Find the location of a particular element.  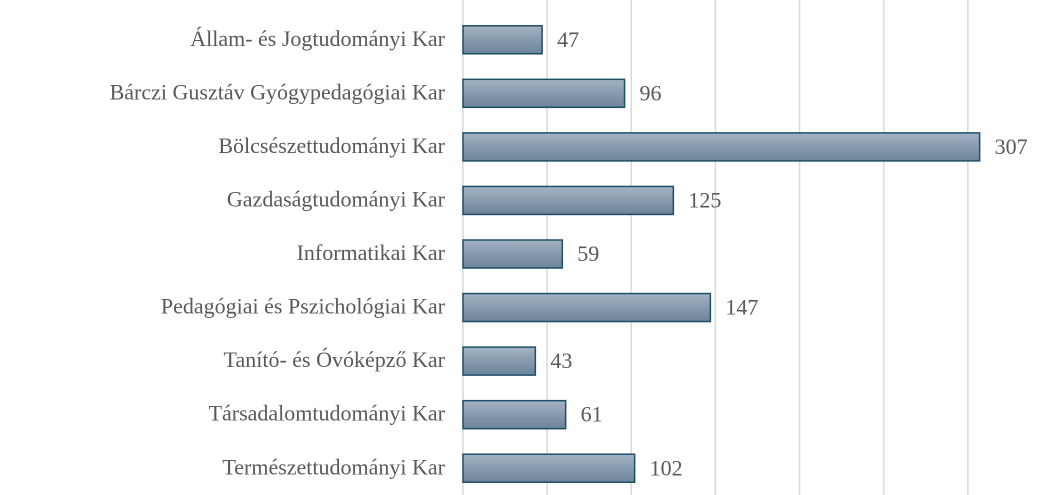

value-label: 59 is located at coordinates (588, 253).